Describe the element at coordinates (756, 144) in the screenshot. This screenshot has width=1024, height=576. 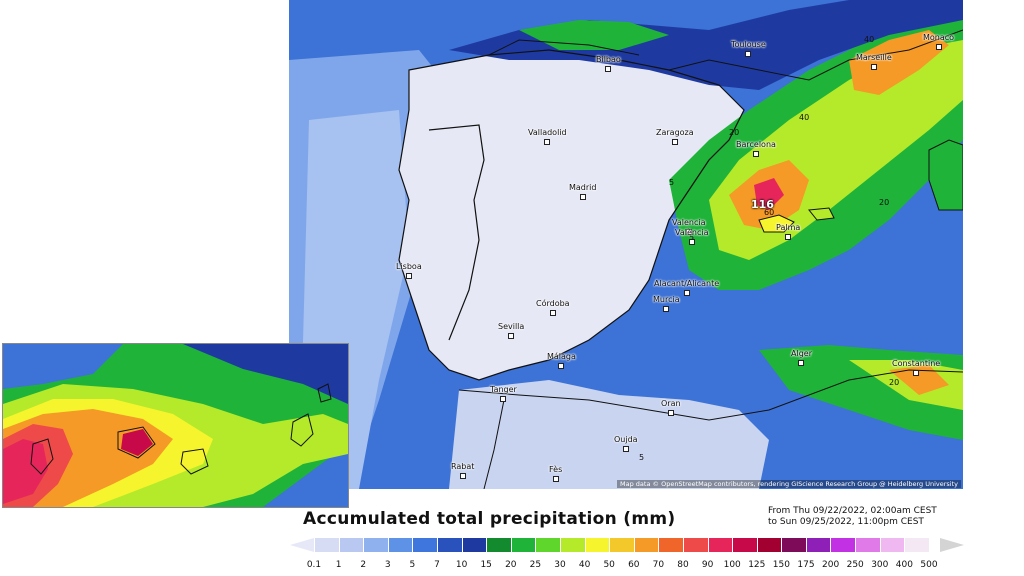
I see `city-label: Barcelona` at that location.